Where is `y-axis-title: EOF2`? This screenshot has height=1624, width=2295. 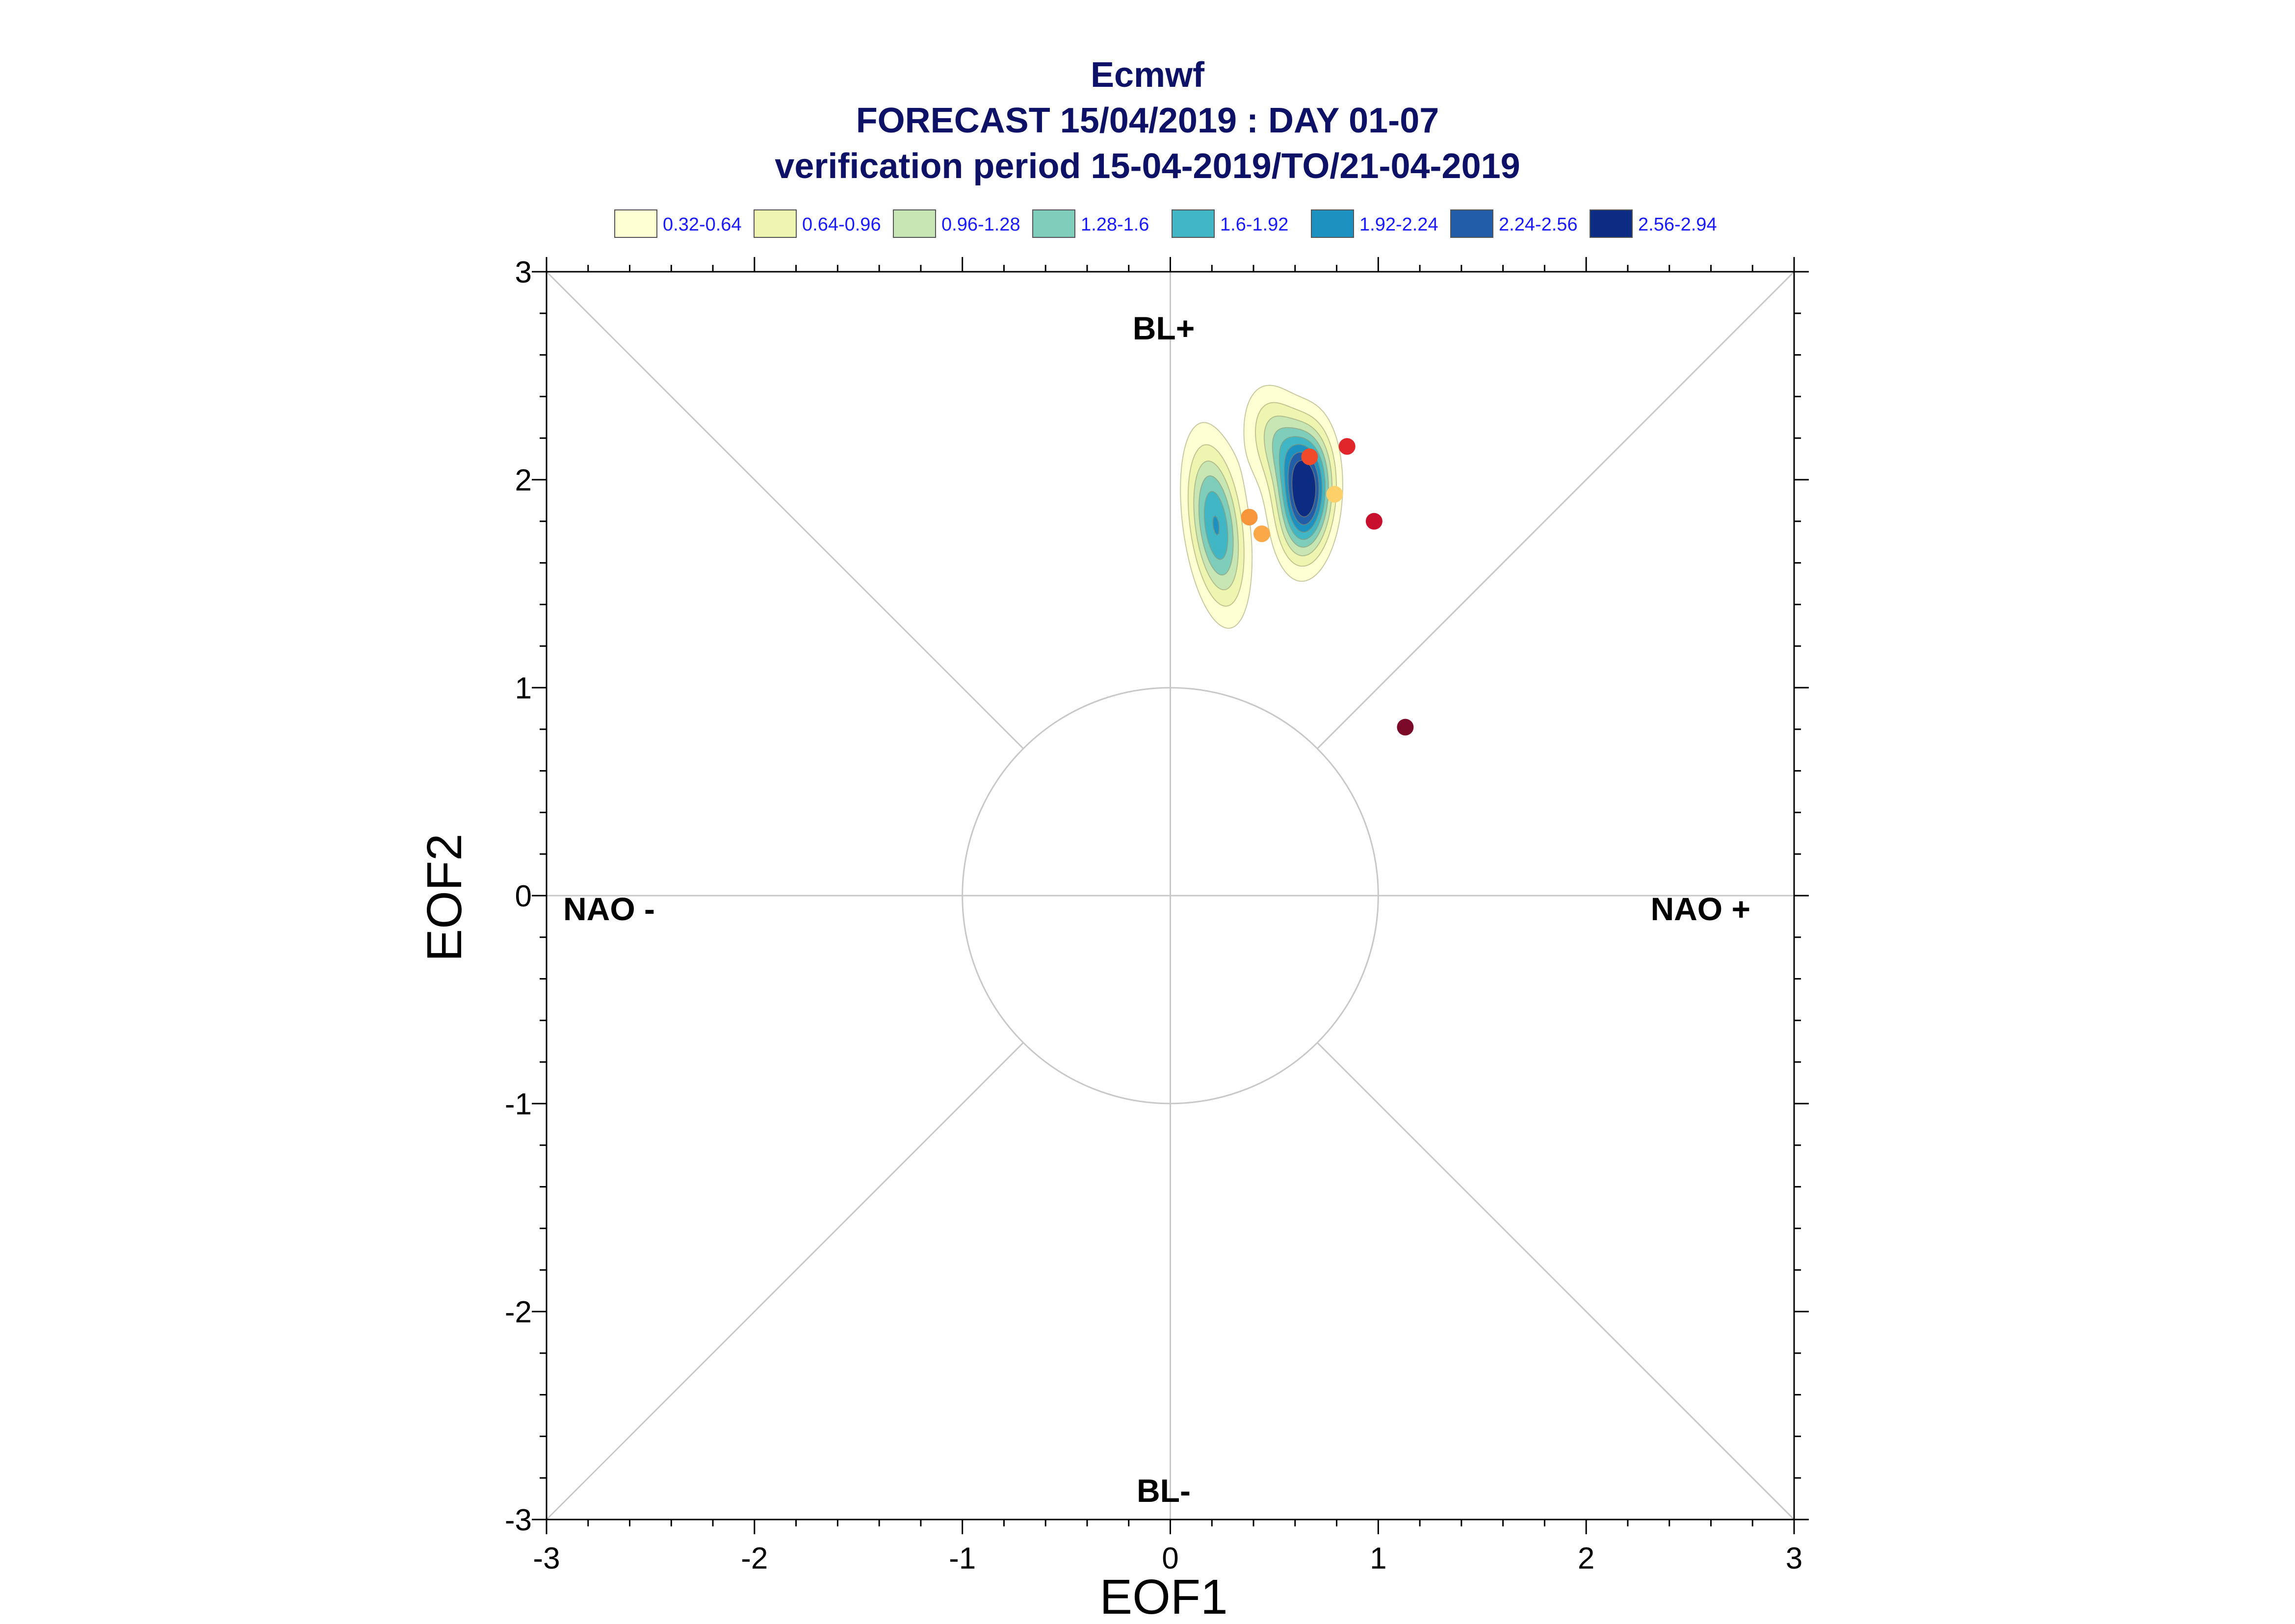 y-axis-title: EOF2 is located at coordinates (444, 897).